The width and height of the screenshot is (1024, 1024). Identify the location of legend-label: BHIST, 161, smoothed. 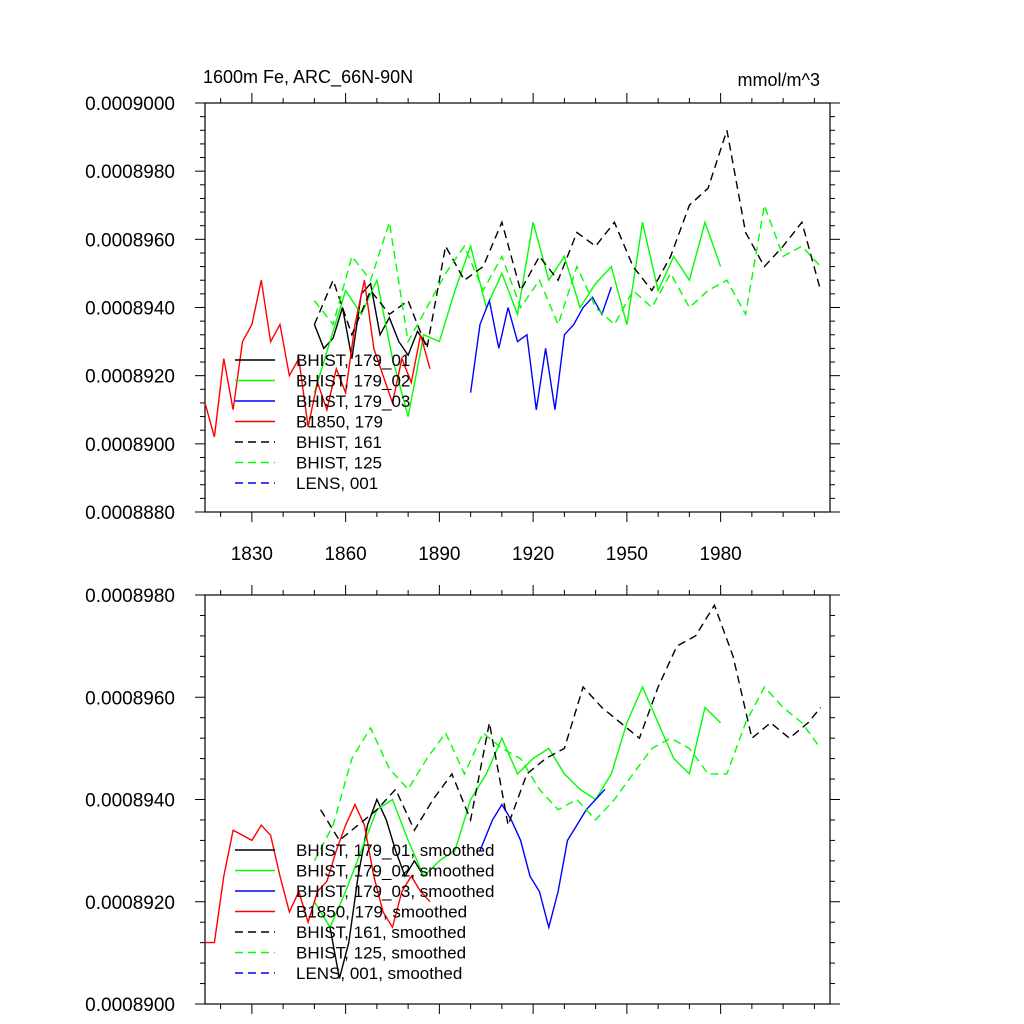
(381, 932).